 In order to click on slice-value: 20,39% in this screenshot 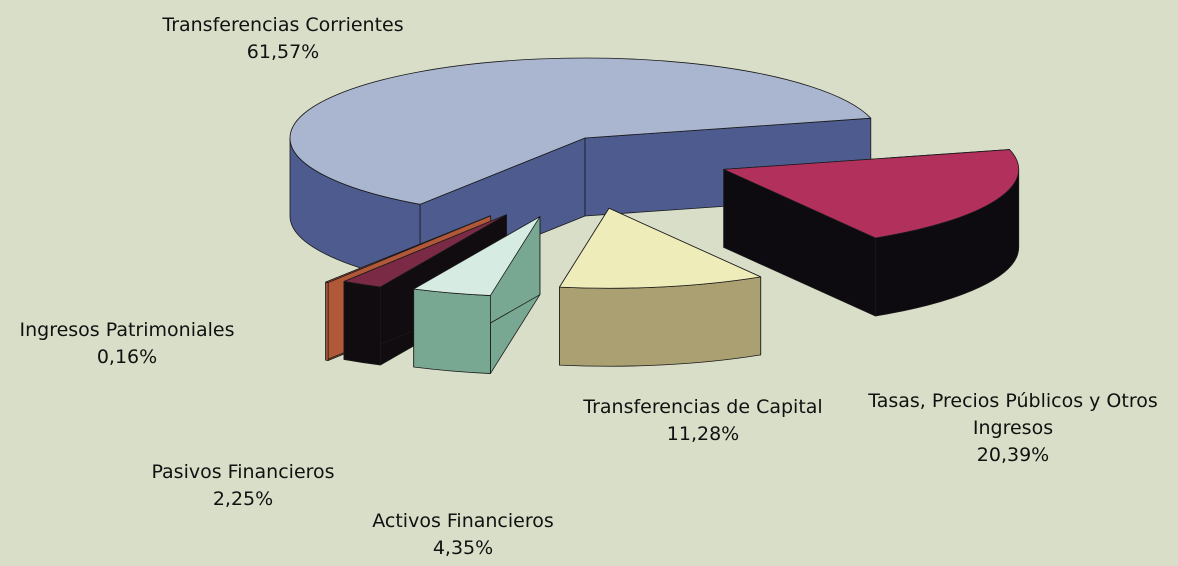, I will do `click(1013, 455)`.